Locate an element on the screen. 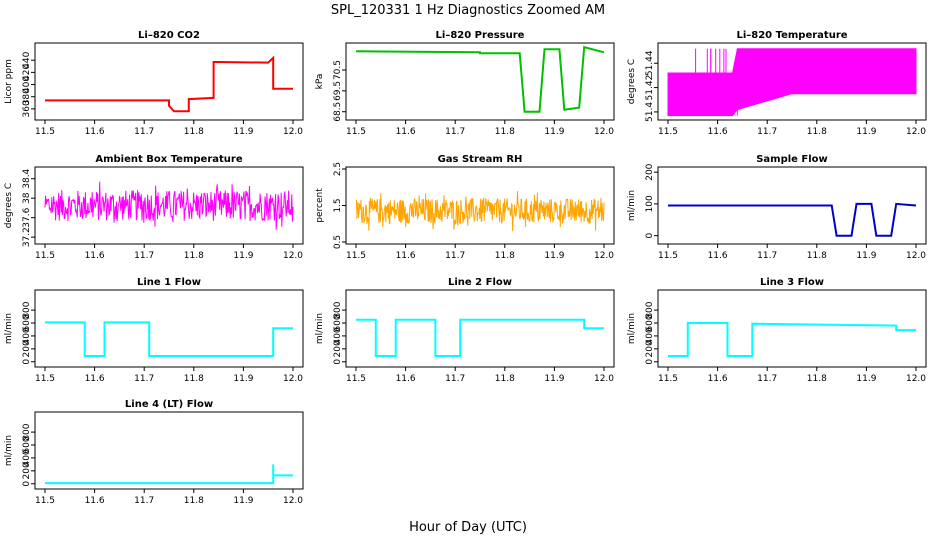  chart-title: Line 2 Flow is located at coordinates (480, 282).